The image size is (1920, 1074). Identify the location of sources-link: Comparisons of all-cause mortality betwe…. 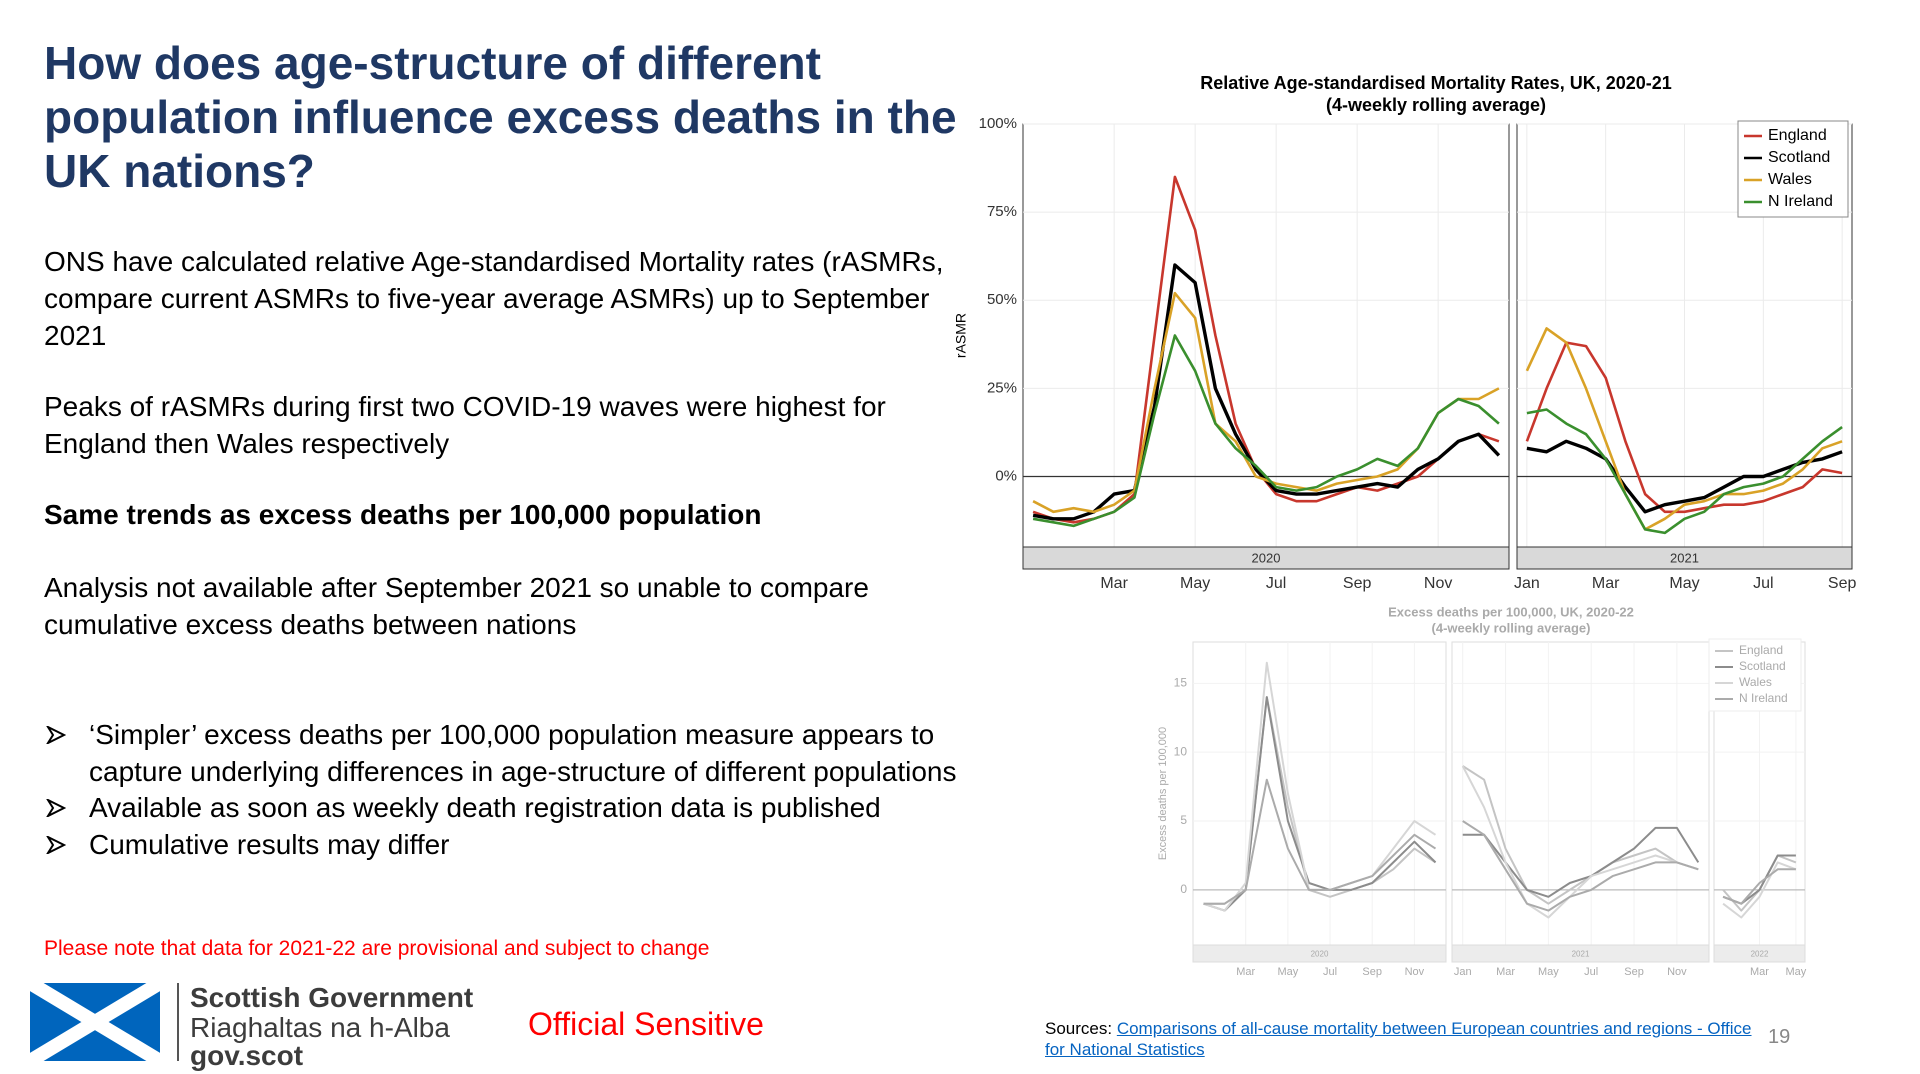
(1398, 1039).